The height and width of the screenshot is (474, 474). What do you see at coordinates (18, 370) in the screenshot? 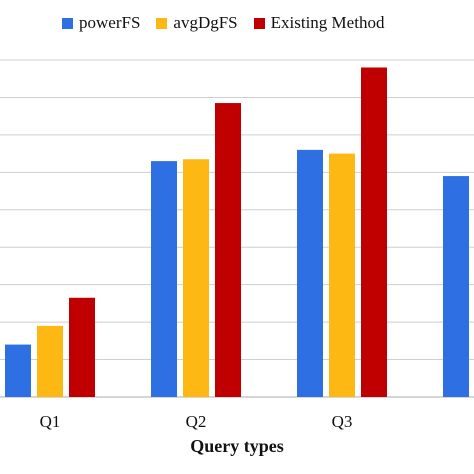
I see `bar-powerfs-q1` at bounding box center [18, 370].